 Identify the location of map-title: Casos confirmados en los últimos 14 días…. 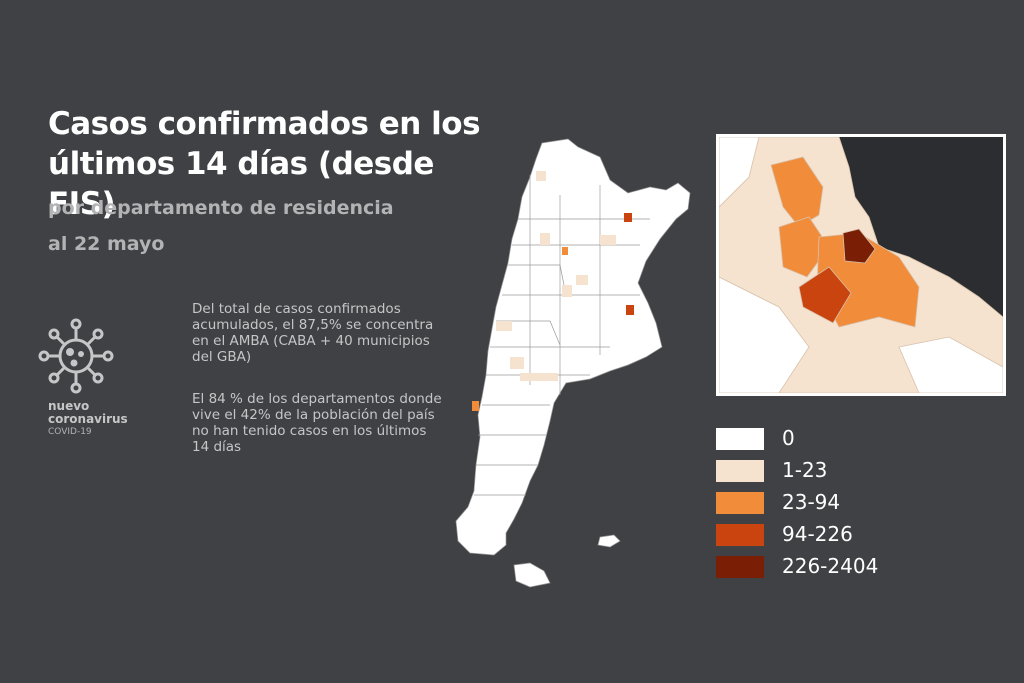
(264, 164).